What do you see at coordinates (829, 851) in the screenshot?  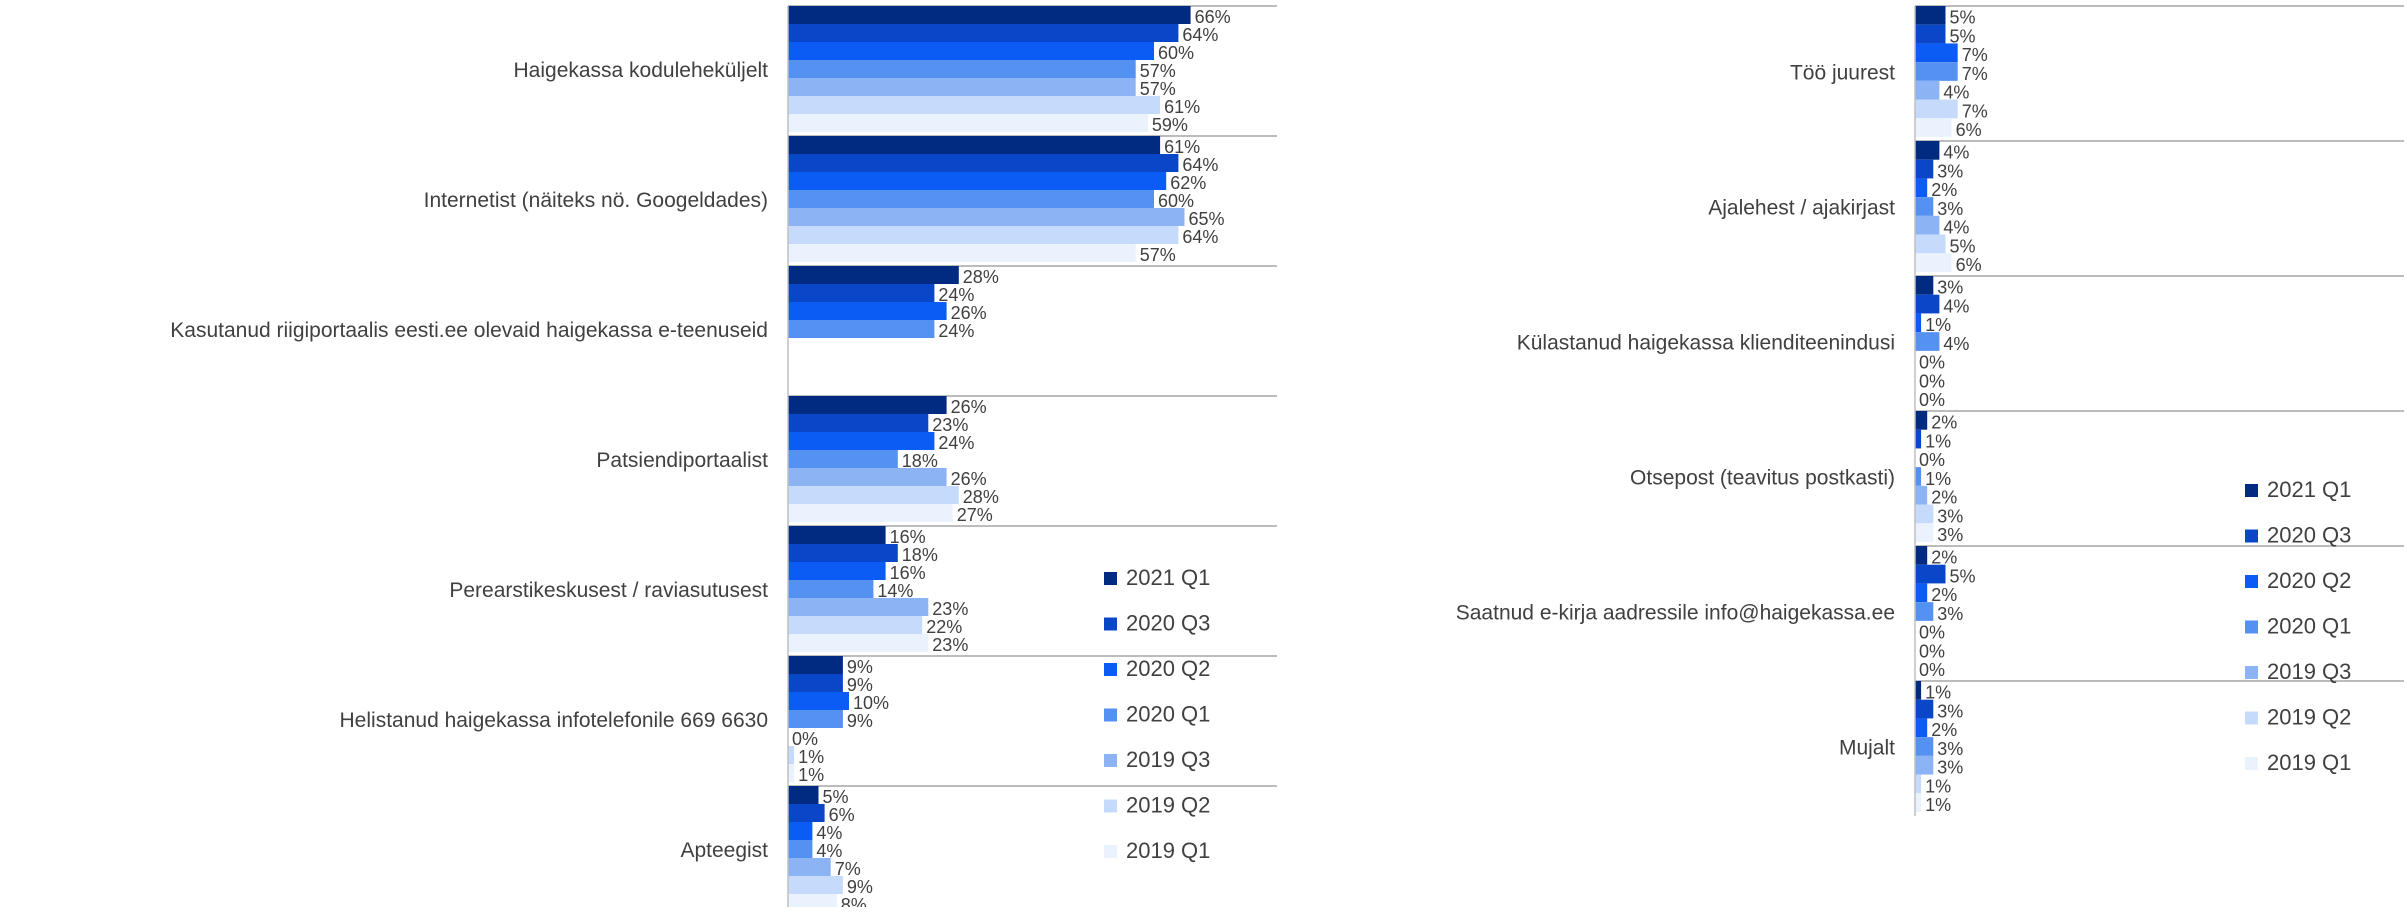 I see `data-label-left-6-3: 4%` at bounding box center [829, 851].